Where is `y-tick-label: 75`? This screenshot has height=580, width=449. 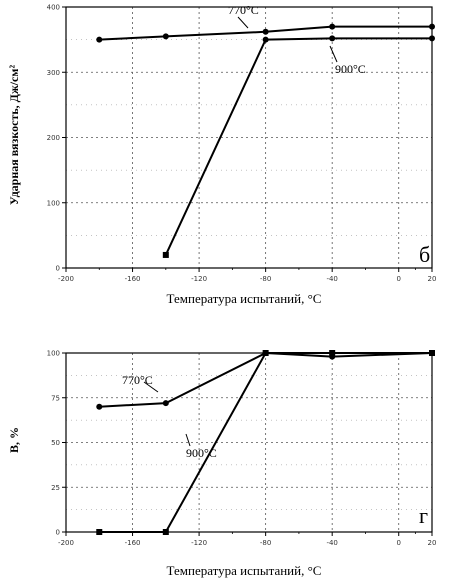 y-tick-label: 75 is located at coordinates (55, 398).